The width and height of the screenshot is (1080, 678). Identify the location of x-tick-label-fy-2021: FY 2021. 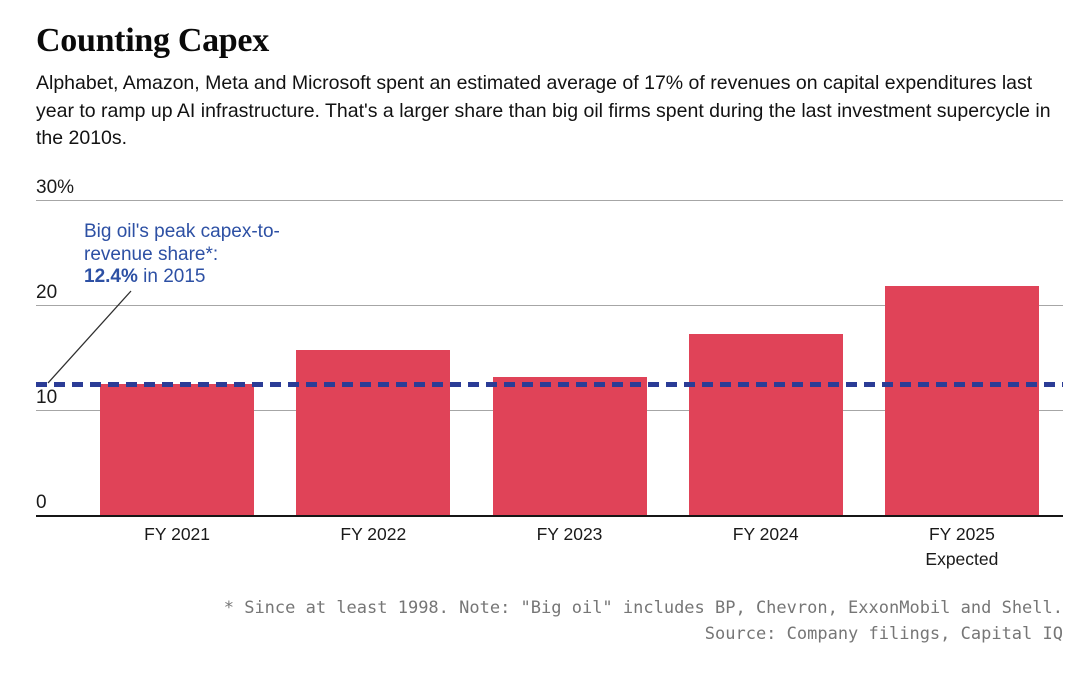
(177, 534).